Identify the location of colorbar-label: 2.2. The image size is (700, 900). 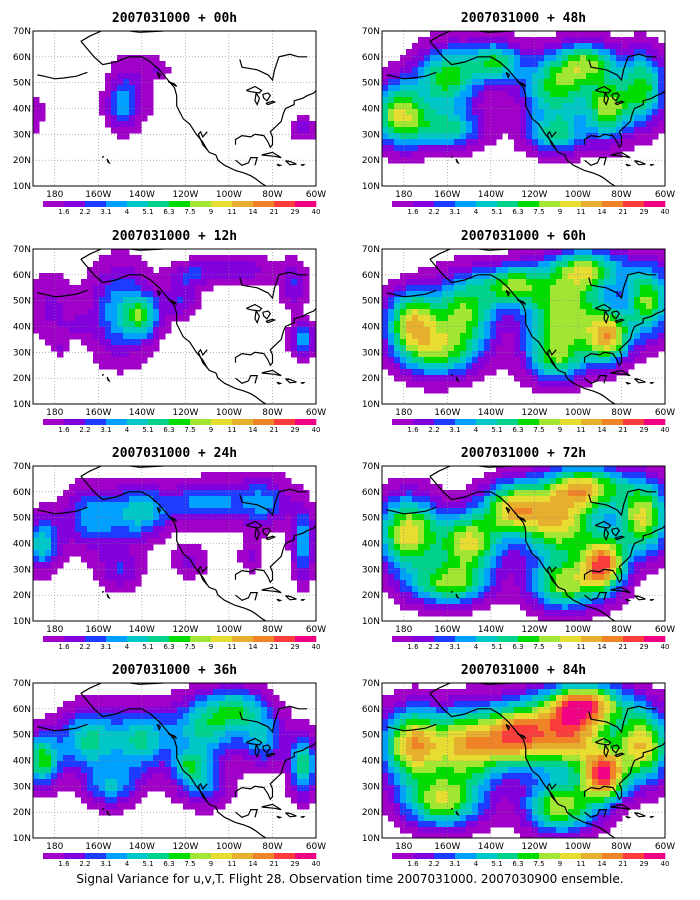
(84, 864).